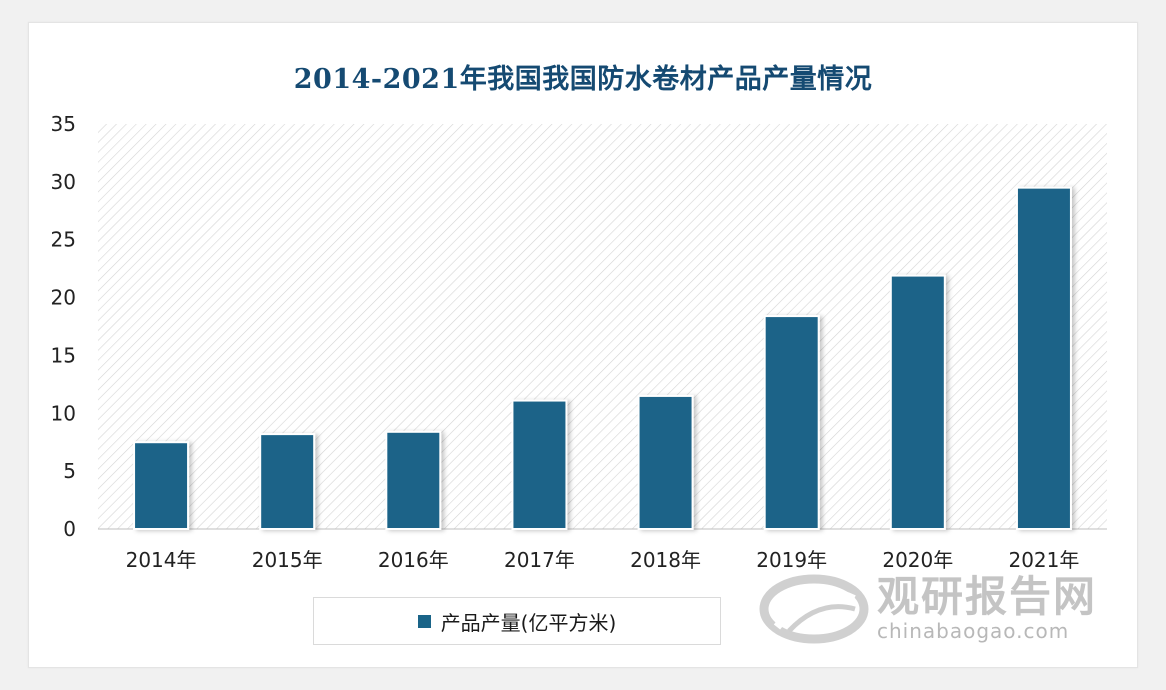 The height and width of the screenshot is (690, 1166). I want to click on bar-2018年, so click(665, 462).